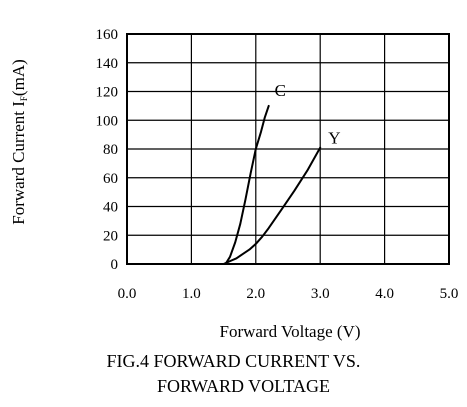  What do you see at coordinates (334, 138) in the screenshot?
I see `series-label-y: Y` at bounding box center [334, 138].